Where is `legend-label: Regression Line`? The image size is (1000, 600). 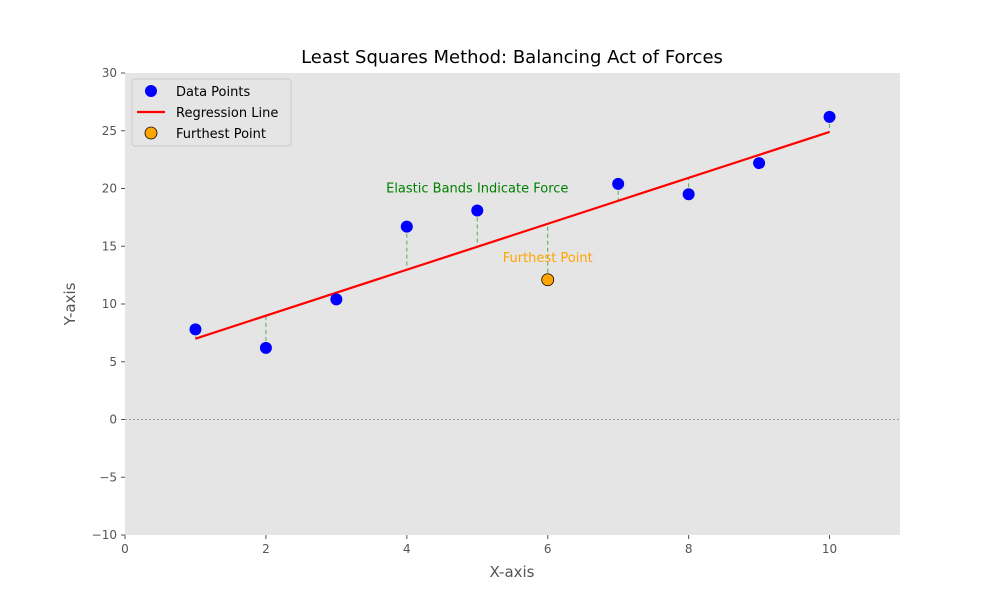
legend-label: Regression Line is located at coordinates (227, 113).